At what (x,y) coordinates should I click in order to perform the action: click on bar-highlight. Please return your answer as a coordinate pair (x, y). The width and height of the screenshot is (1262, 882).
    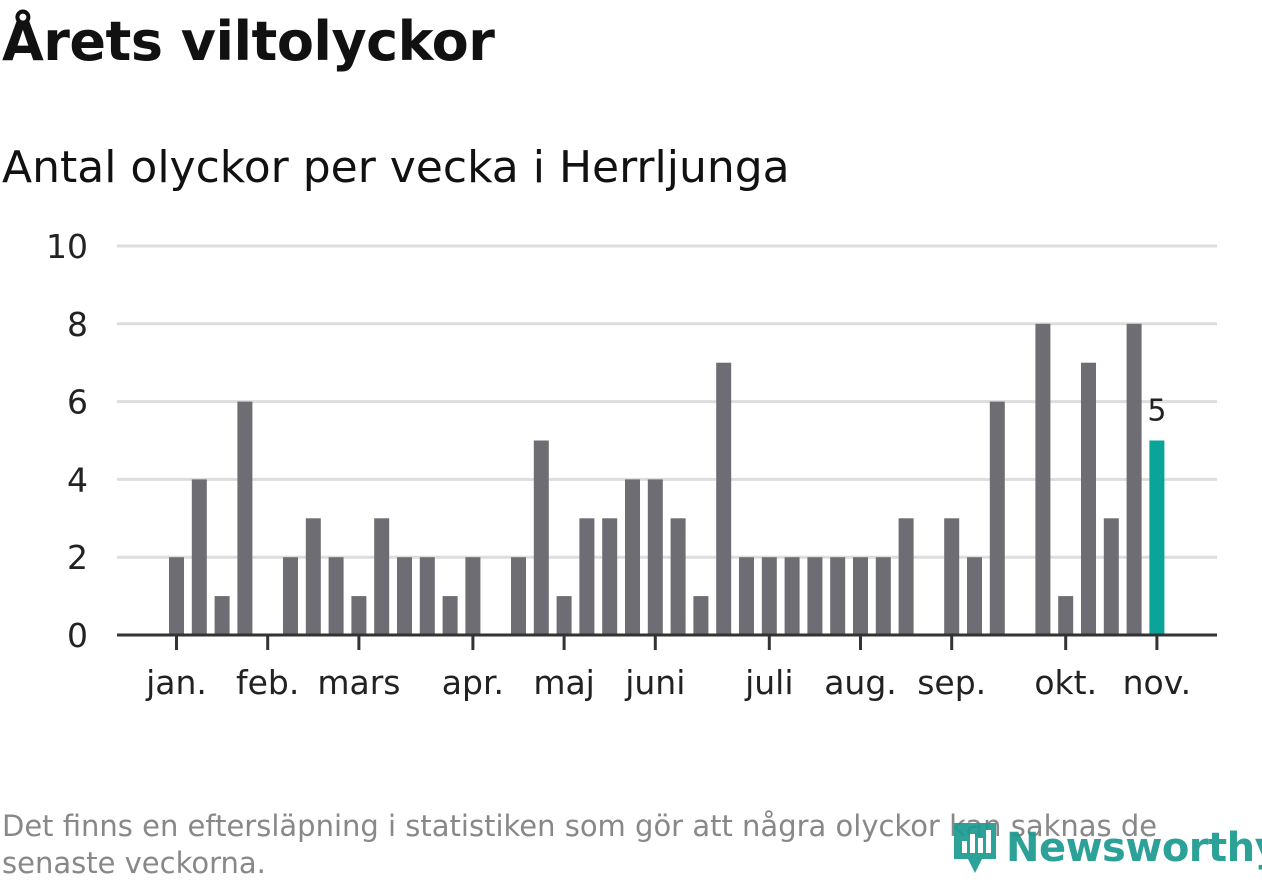
    Looking at the image, I should click on (1157, 537).